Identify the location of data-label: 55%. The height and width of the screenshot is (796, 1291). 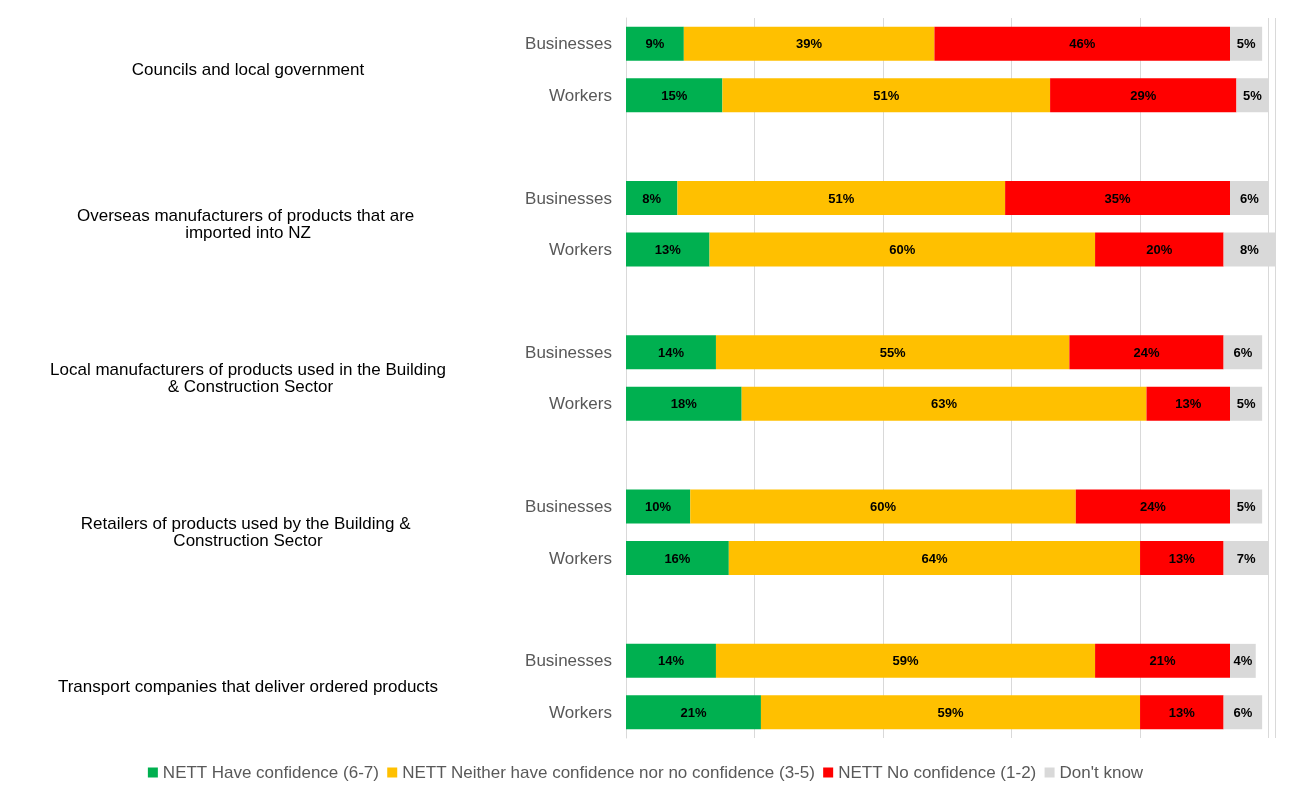
(893, 352).